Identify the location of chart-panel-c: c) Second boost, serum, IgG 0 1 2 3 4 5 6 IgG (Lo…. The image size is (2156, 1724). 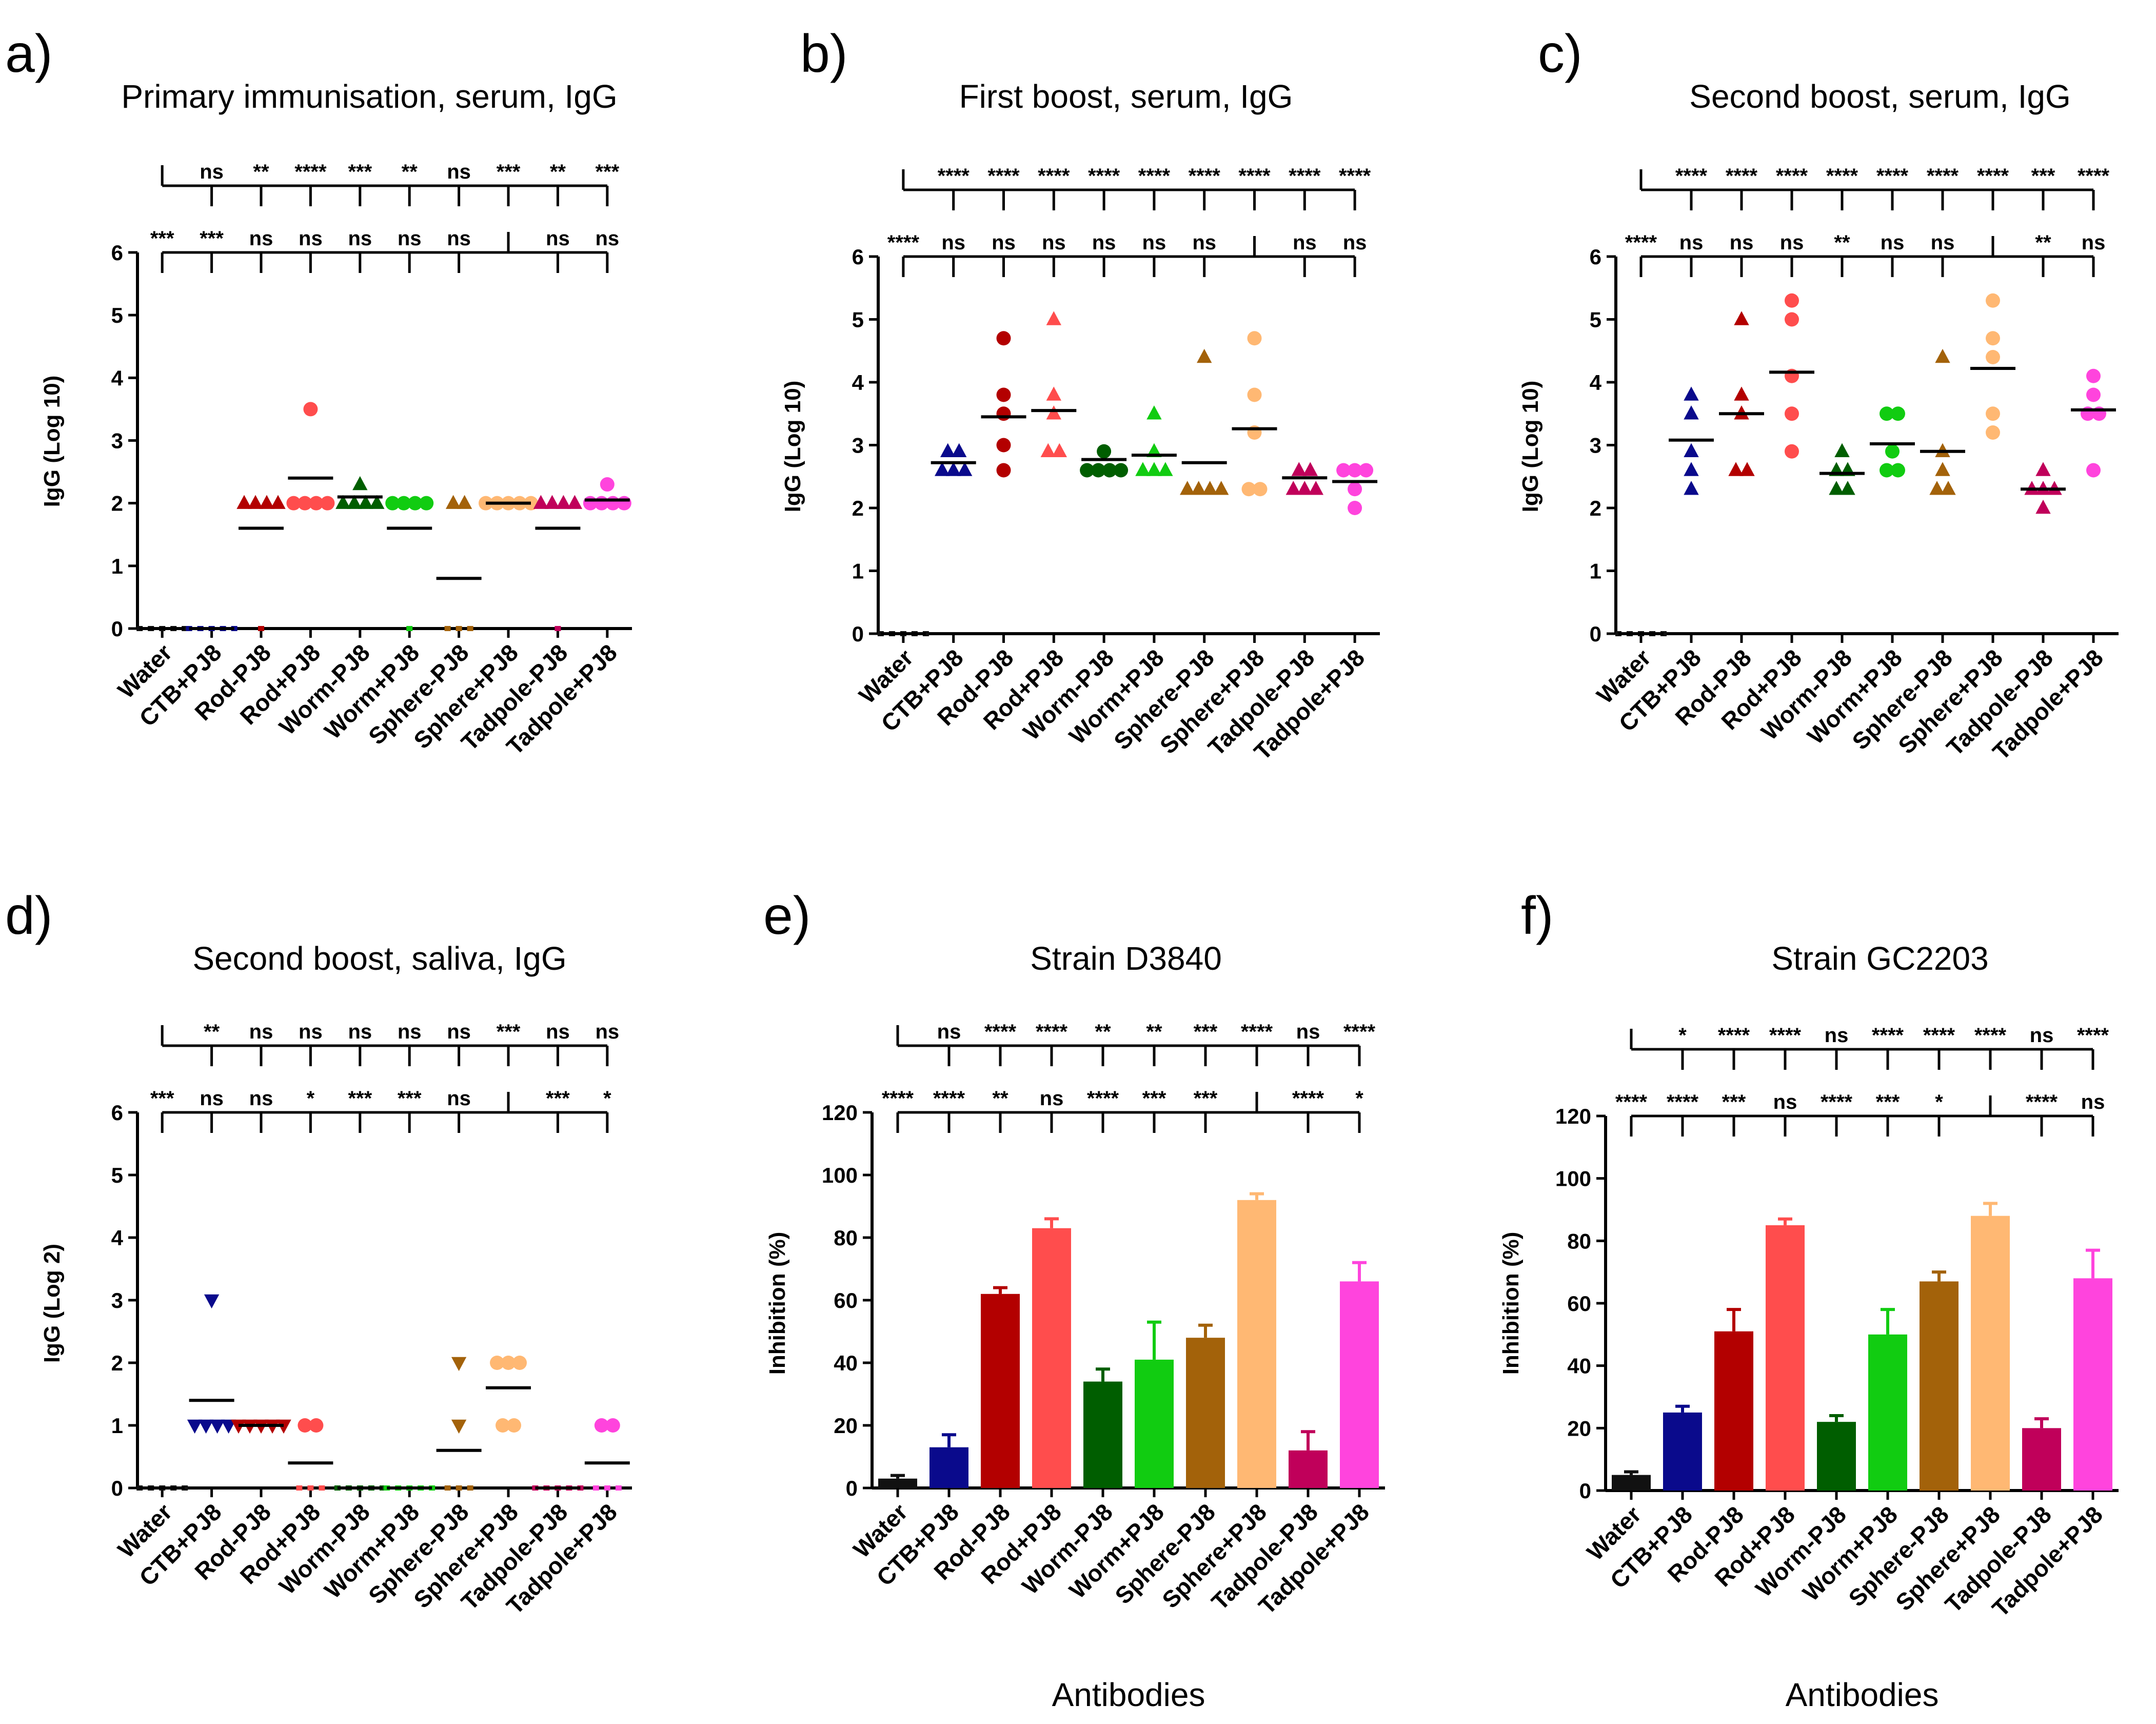
(1819, 394).